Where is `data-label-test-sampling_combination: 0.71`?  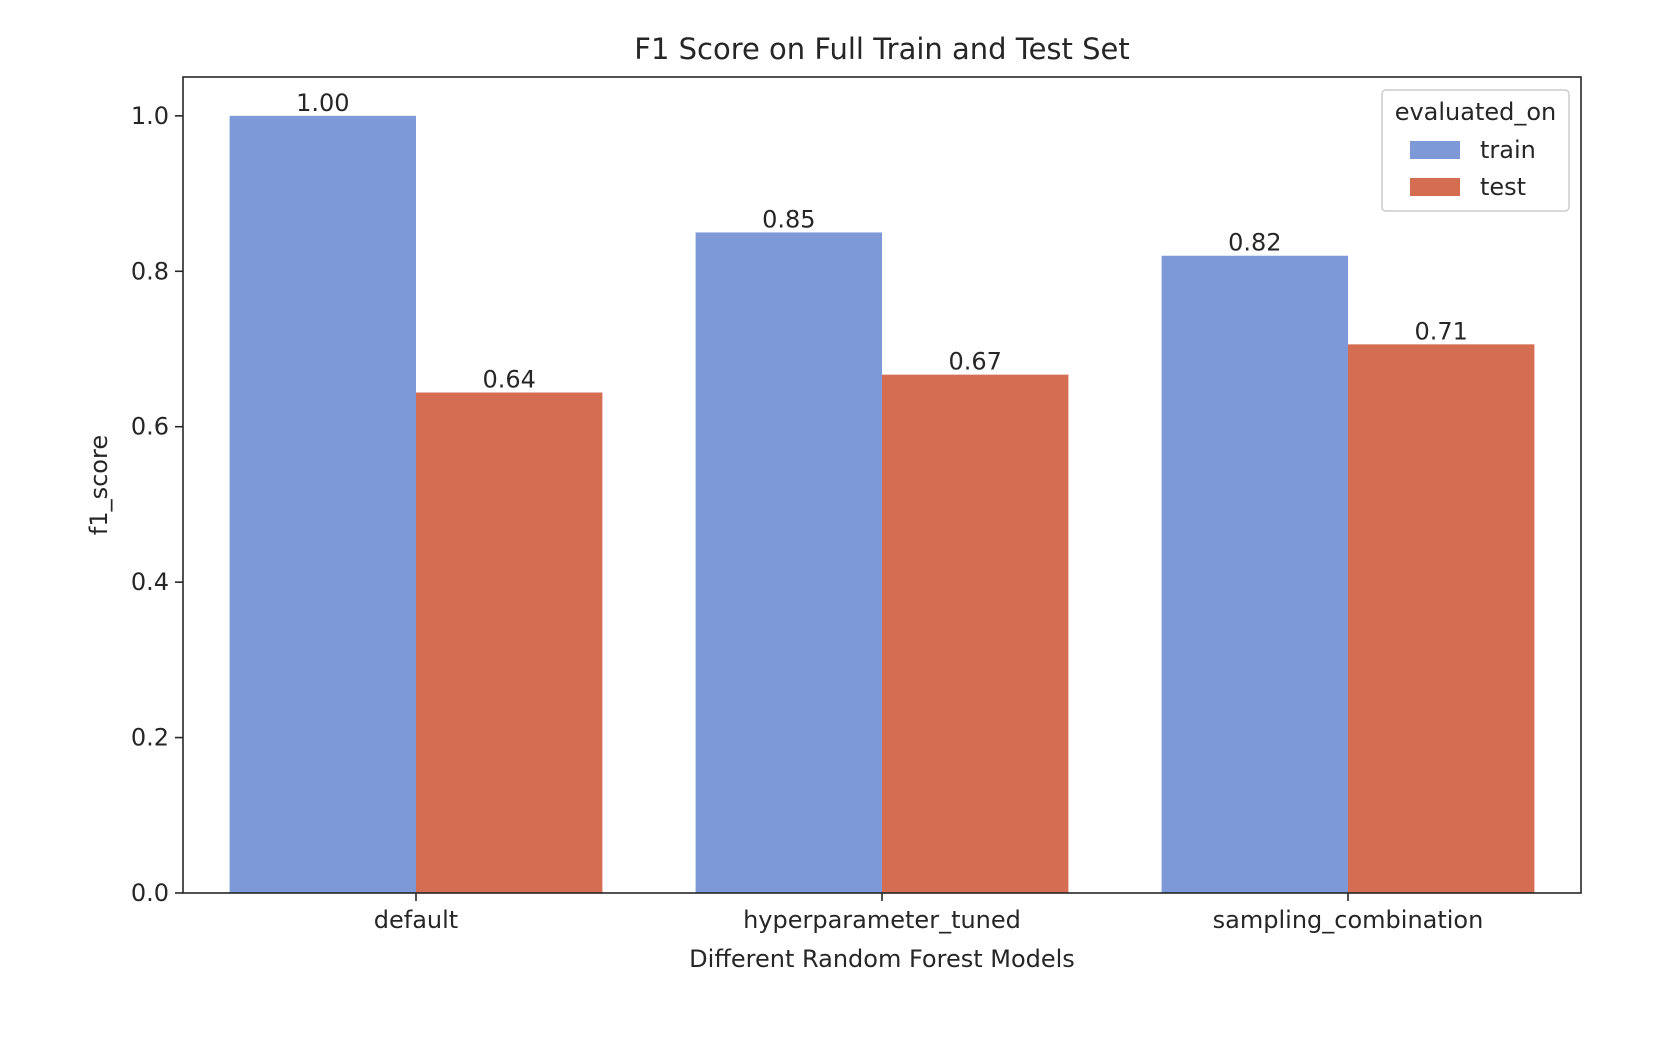 data-label-test-sampling_combination: 0.71 is located at coordinates (1440, 331).